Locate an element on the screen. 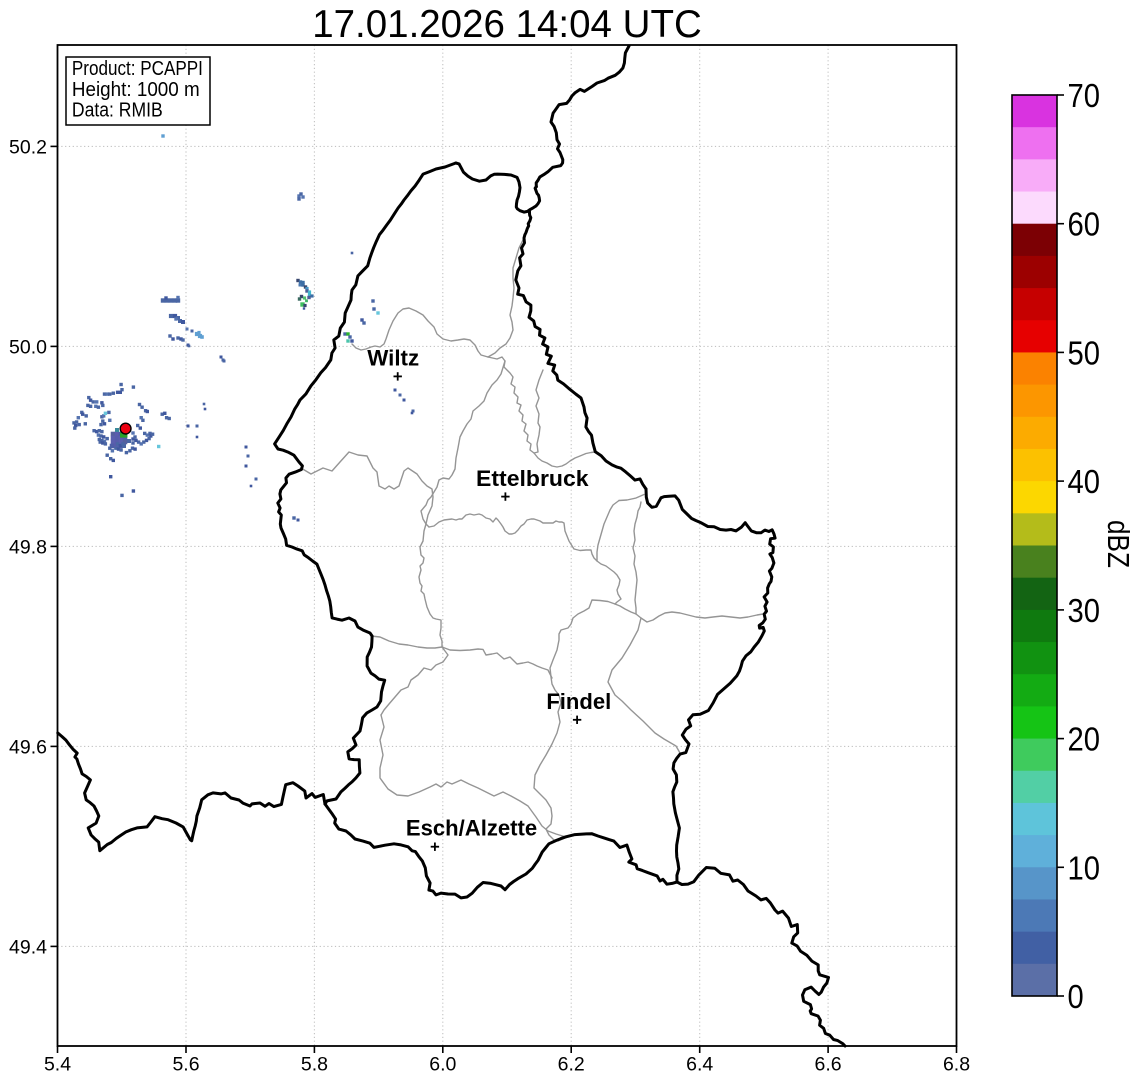 The image size is (1145, 1089). svg-text: Wiltz is located at coordinates (393, 358).